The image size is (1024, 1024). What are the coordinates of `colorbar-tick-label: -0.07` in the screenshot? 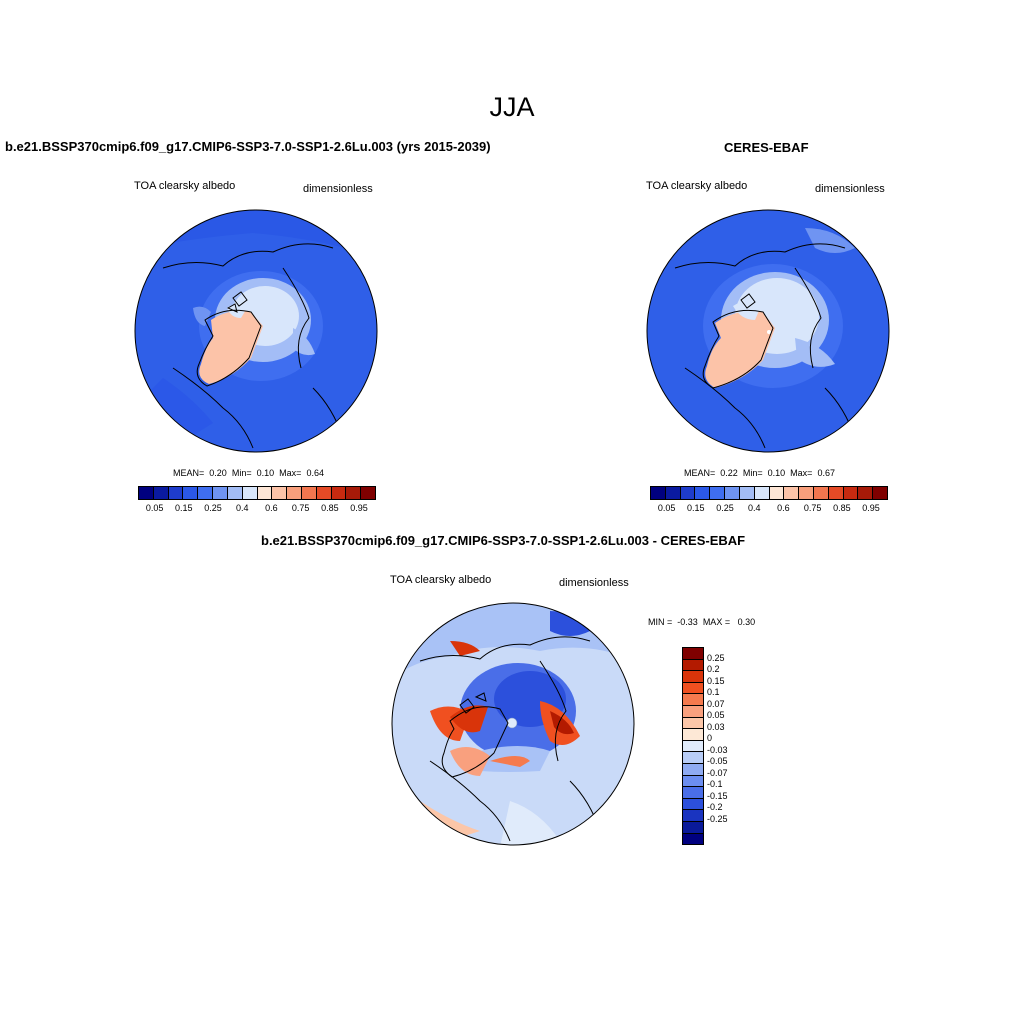 It's located at (717, 772).